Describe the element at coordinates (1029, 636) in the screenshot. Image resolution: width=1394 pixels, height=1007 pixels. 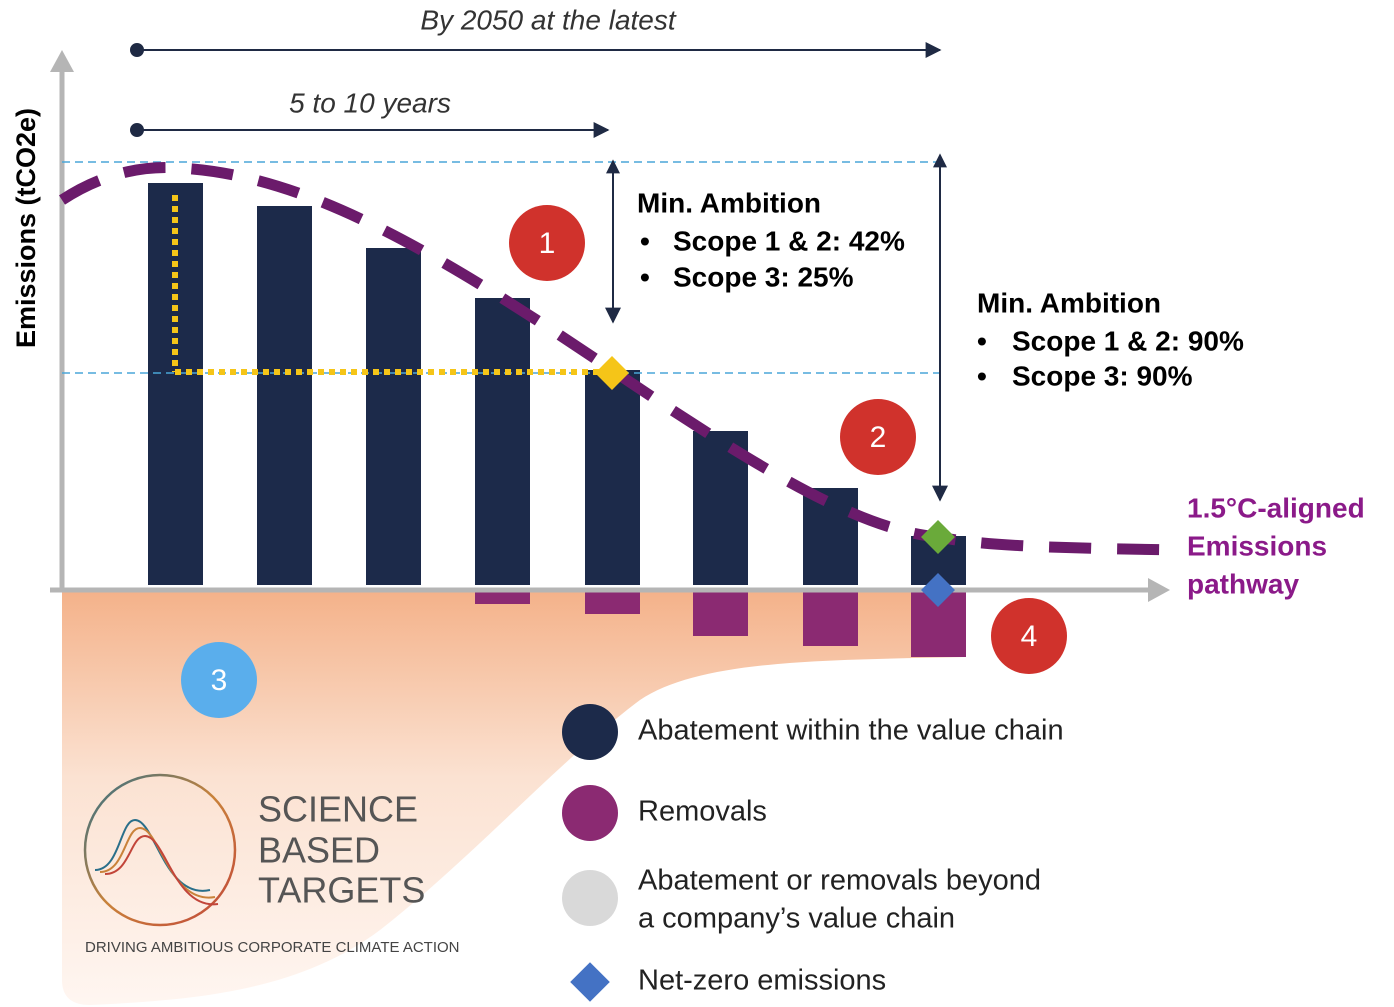
I see `marker-number: 4` at that location.